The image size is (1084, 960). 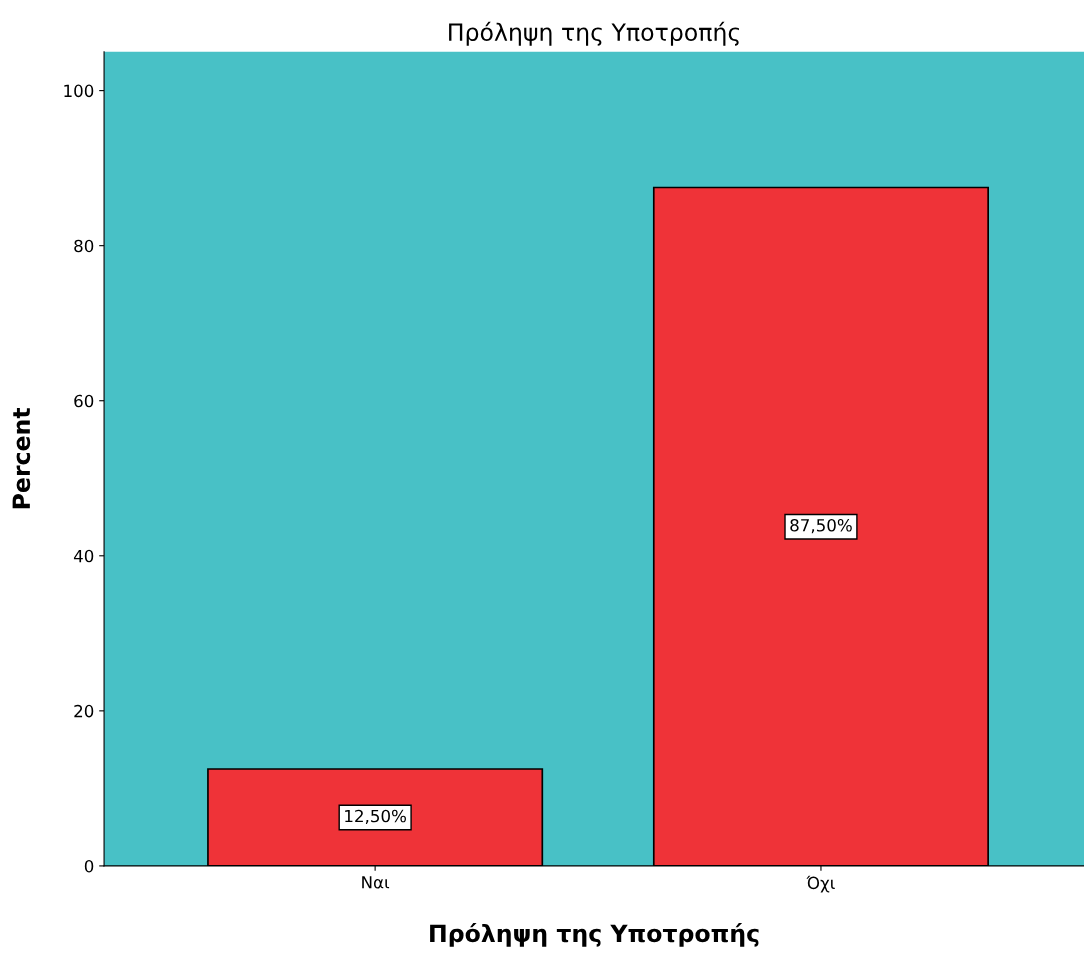 What do you see at coordinates (376, 882) in the screenshot?
I see `x-tick-label: Ναι` at bounding box center [376, 882].